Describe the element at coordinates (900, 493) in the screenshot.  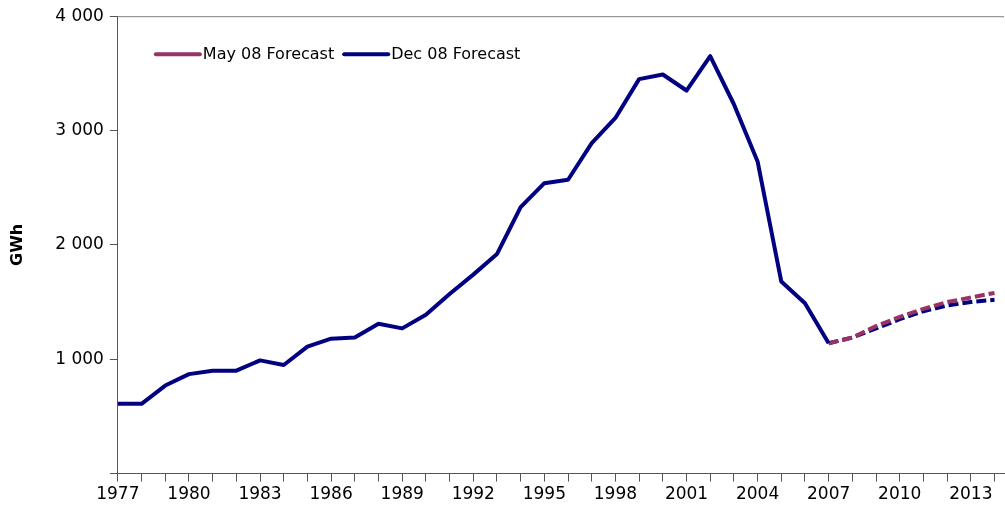
I see `x-tick-label: 2010` at that location.